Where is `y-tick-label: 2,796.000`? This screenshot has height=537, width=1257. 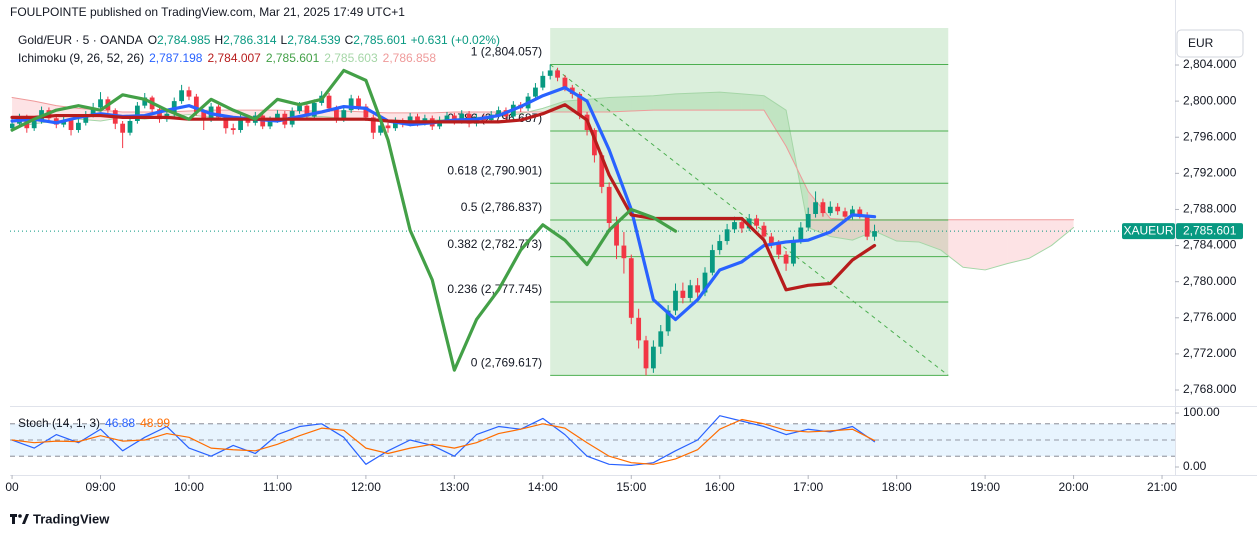
y-tick-label: 2,796.000 is located at coordinates (1210, 136).